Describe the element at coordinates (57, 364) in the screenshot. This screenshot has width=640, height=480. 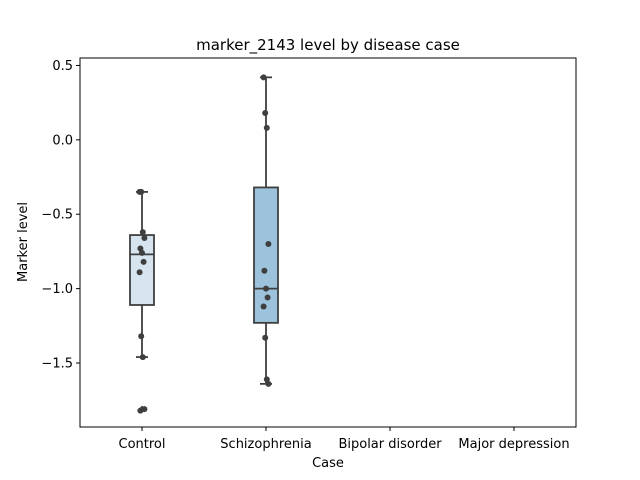
I see `y-tick-label: −1.5` at that location.